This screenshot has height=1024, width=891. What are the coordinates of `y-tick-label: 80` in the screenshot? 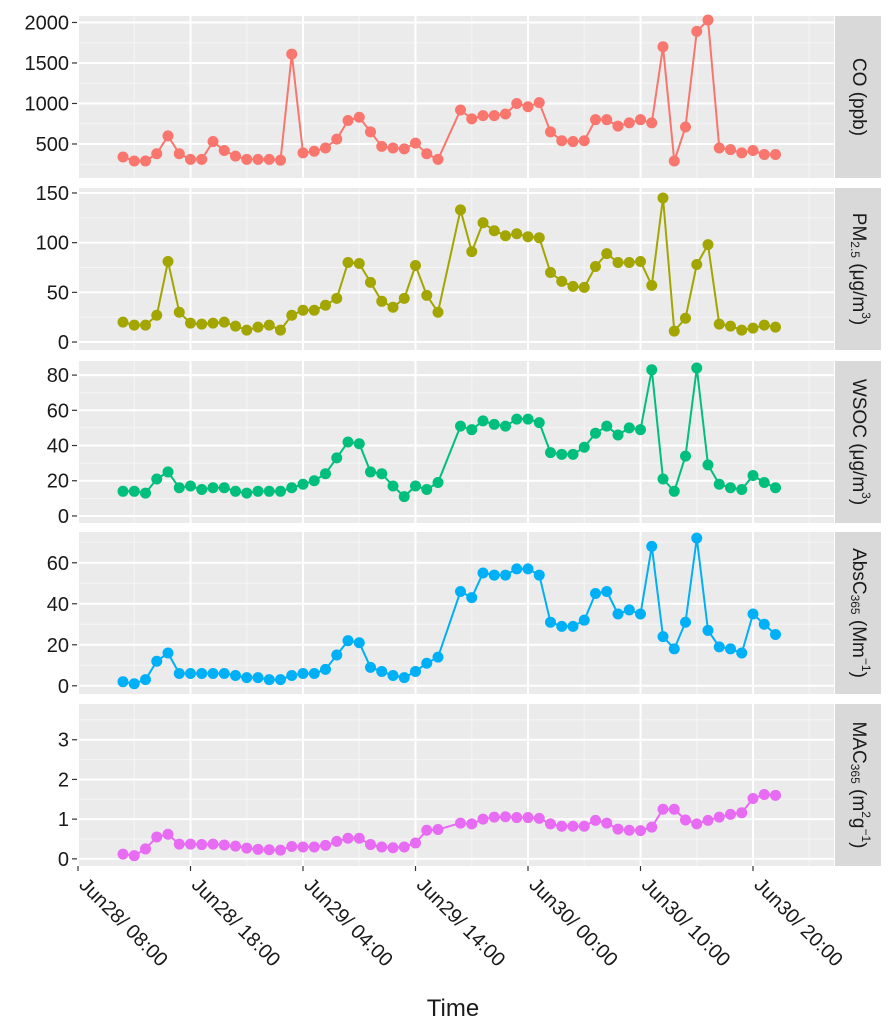 It's located at (58, 376).